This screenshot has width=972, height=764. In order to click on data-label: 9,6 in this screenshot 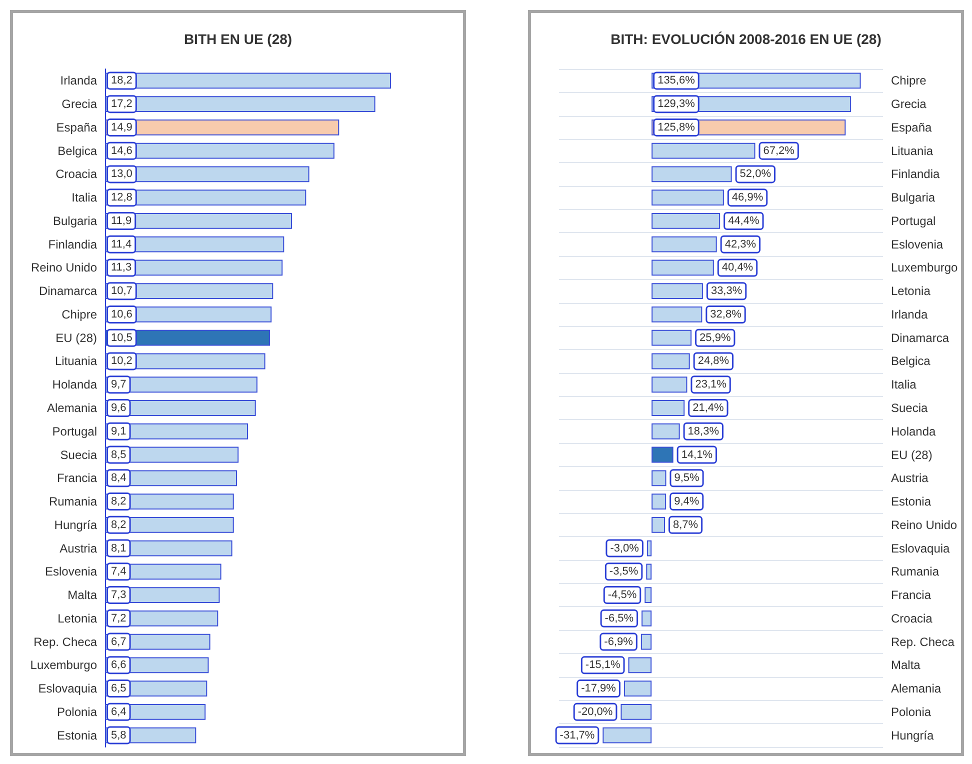, I will do `click(118, 408)`.